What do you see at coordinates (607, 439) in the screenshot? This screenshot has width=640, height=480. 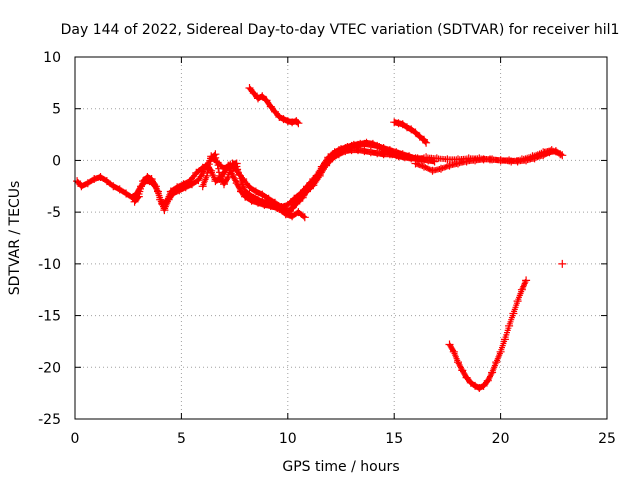 I see `x-tick-label: 25` at bounding box center [607, 439].